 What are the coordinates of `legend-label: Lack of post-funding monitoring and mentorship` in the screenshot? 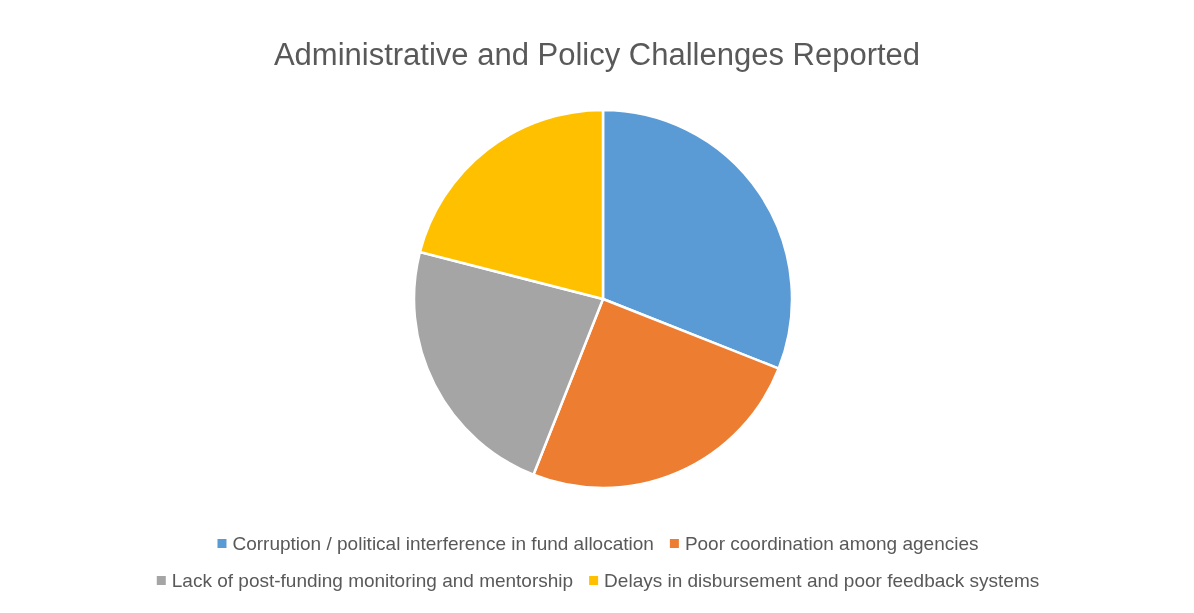 It's located at (372, 580).